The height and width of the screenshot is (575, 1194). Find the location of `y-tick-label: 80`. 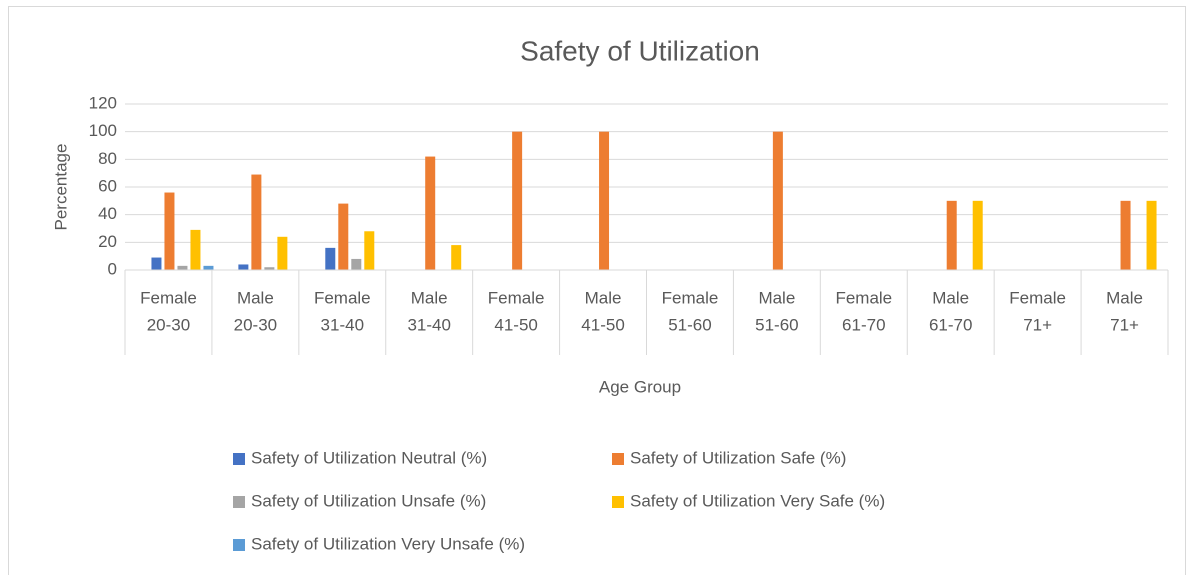

y-tick-label: 80 is located at coordinates (107, 158).